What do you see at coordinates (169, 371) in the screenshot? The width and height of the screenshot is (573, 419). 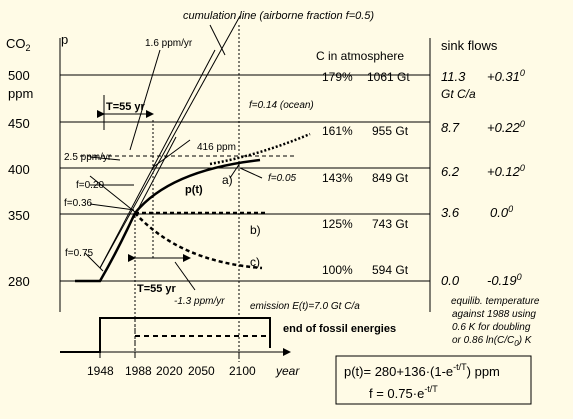 I see `xtick-2020: 2020` at bounding box center [169, 371].